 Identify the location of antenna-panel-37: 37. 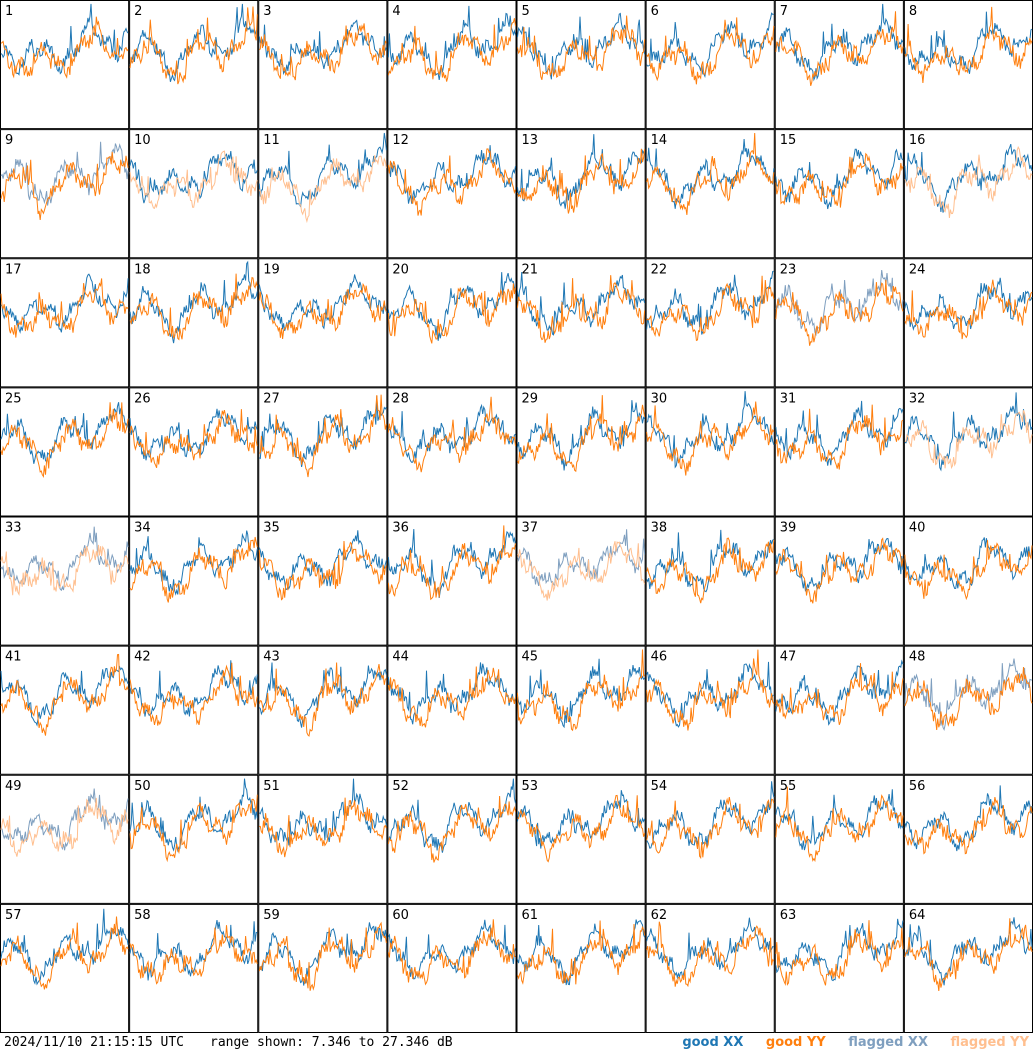
(581, 581).